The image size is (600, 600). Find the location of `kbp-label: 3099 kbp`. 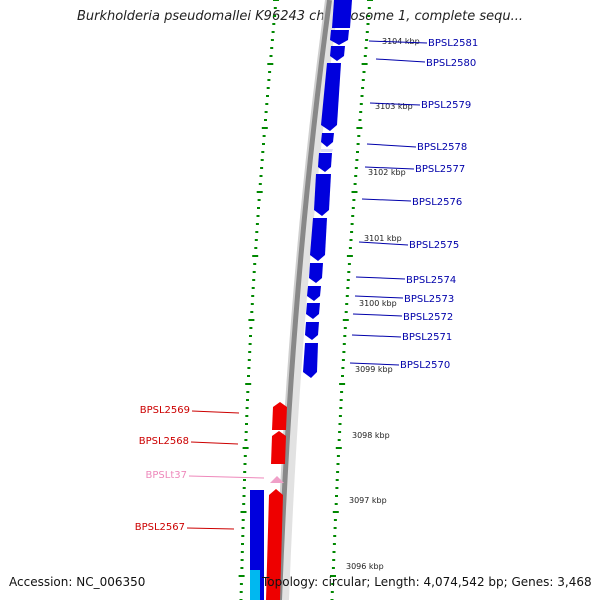

kbp-label: 3099 kbp is located at coordinates (374, 369).